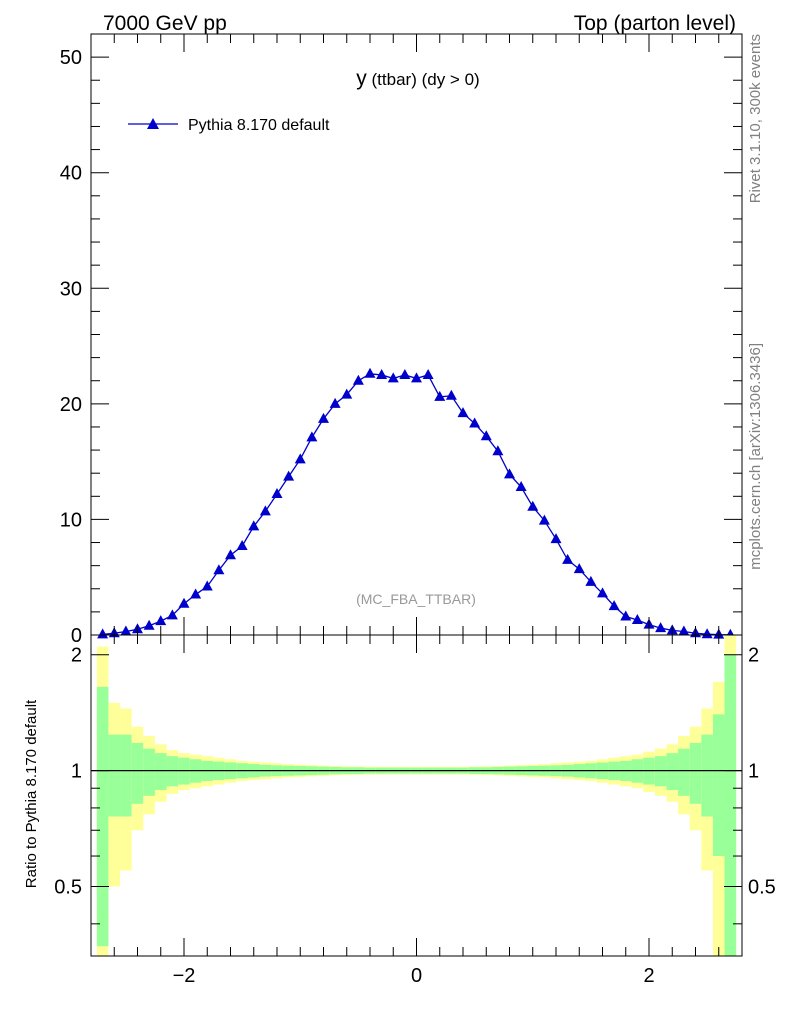  What do you see at coordinates (762, 888) in the screenshot?
I see `ratio-y-tick-label-right: 0.5` at bounding box center [762, 888].